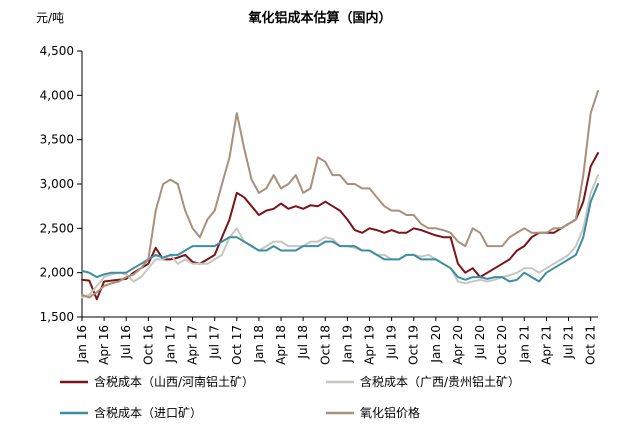 Image resolution: width=640 pixels, height=434 pixels. What do you see at coordinates (148, 345) in the screenshot?
I see `x-tick-label: Oct 16` at bounding box center [148, 345].